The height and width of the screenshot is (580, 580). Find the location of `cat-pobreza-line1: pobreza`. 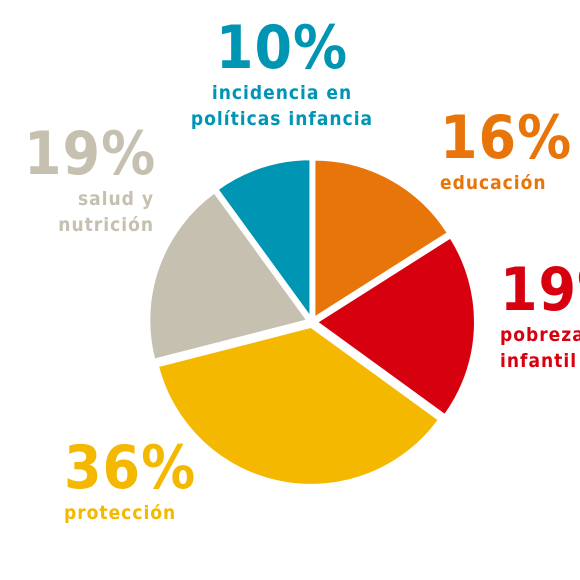

cat-pobreza-line1: pobreza is located at coordinates (540, 335).